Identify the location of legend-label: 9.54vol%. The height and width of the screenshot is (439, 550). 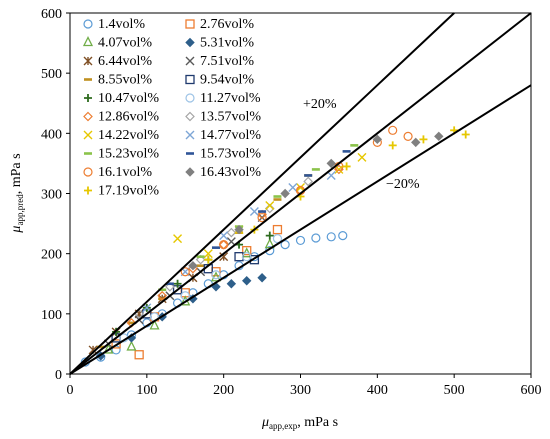
(227, 80).